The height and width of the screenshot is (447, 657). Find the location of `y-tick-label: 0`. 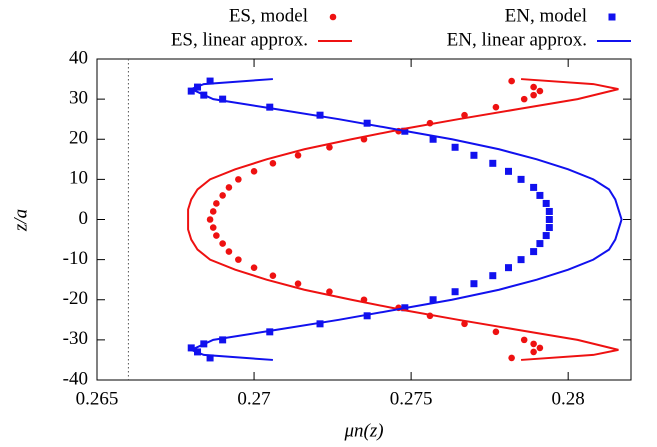

y-tick-label: 0 is located at coordinates (84, 218).